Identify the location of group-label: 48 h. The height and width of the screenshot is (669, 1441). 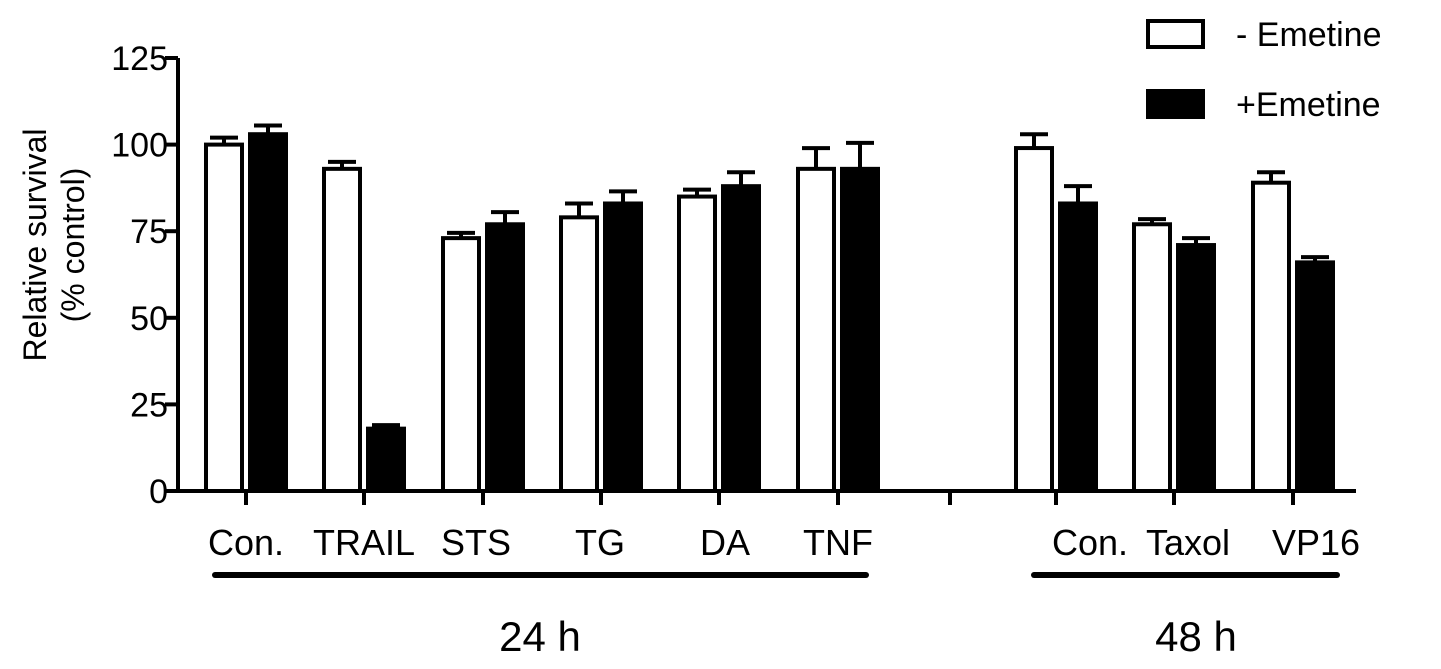
(1196, 636).